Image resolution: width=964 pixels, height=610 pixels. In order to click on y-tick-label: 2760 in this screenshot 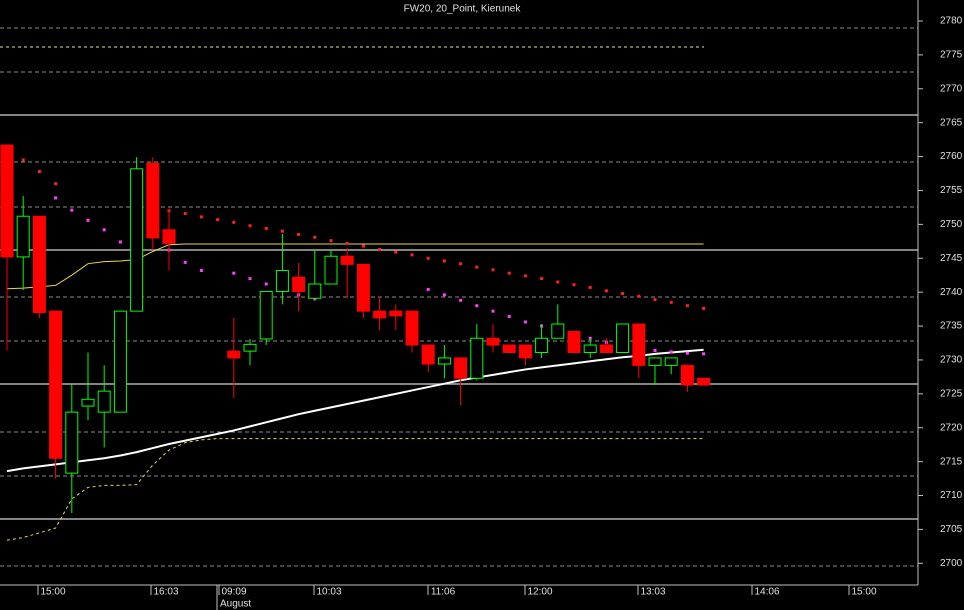, I will do `click(951, 156)`.